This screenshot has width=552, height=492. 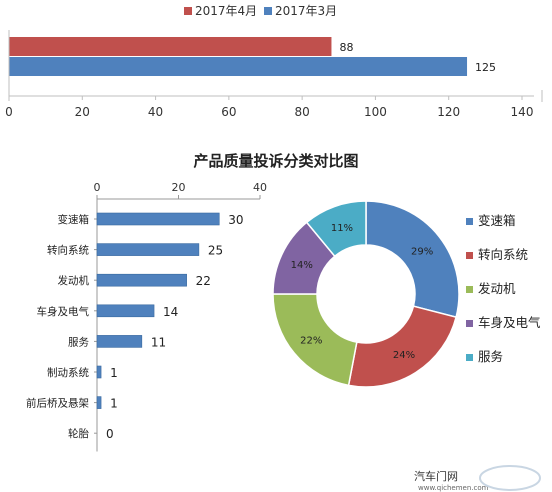 What do you see at coordinates (422, 251) in the screenshot?
I see `slice-value-label: 29%` at bounding box center [422, 251].